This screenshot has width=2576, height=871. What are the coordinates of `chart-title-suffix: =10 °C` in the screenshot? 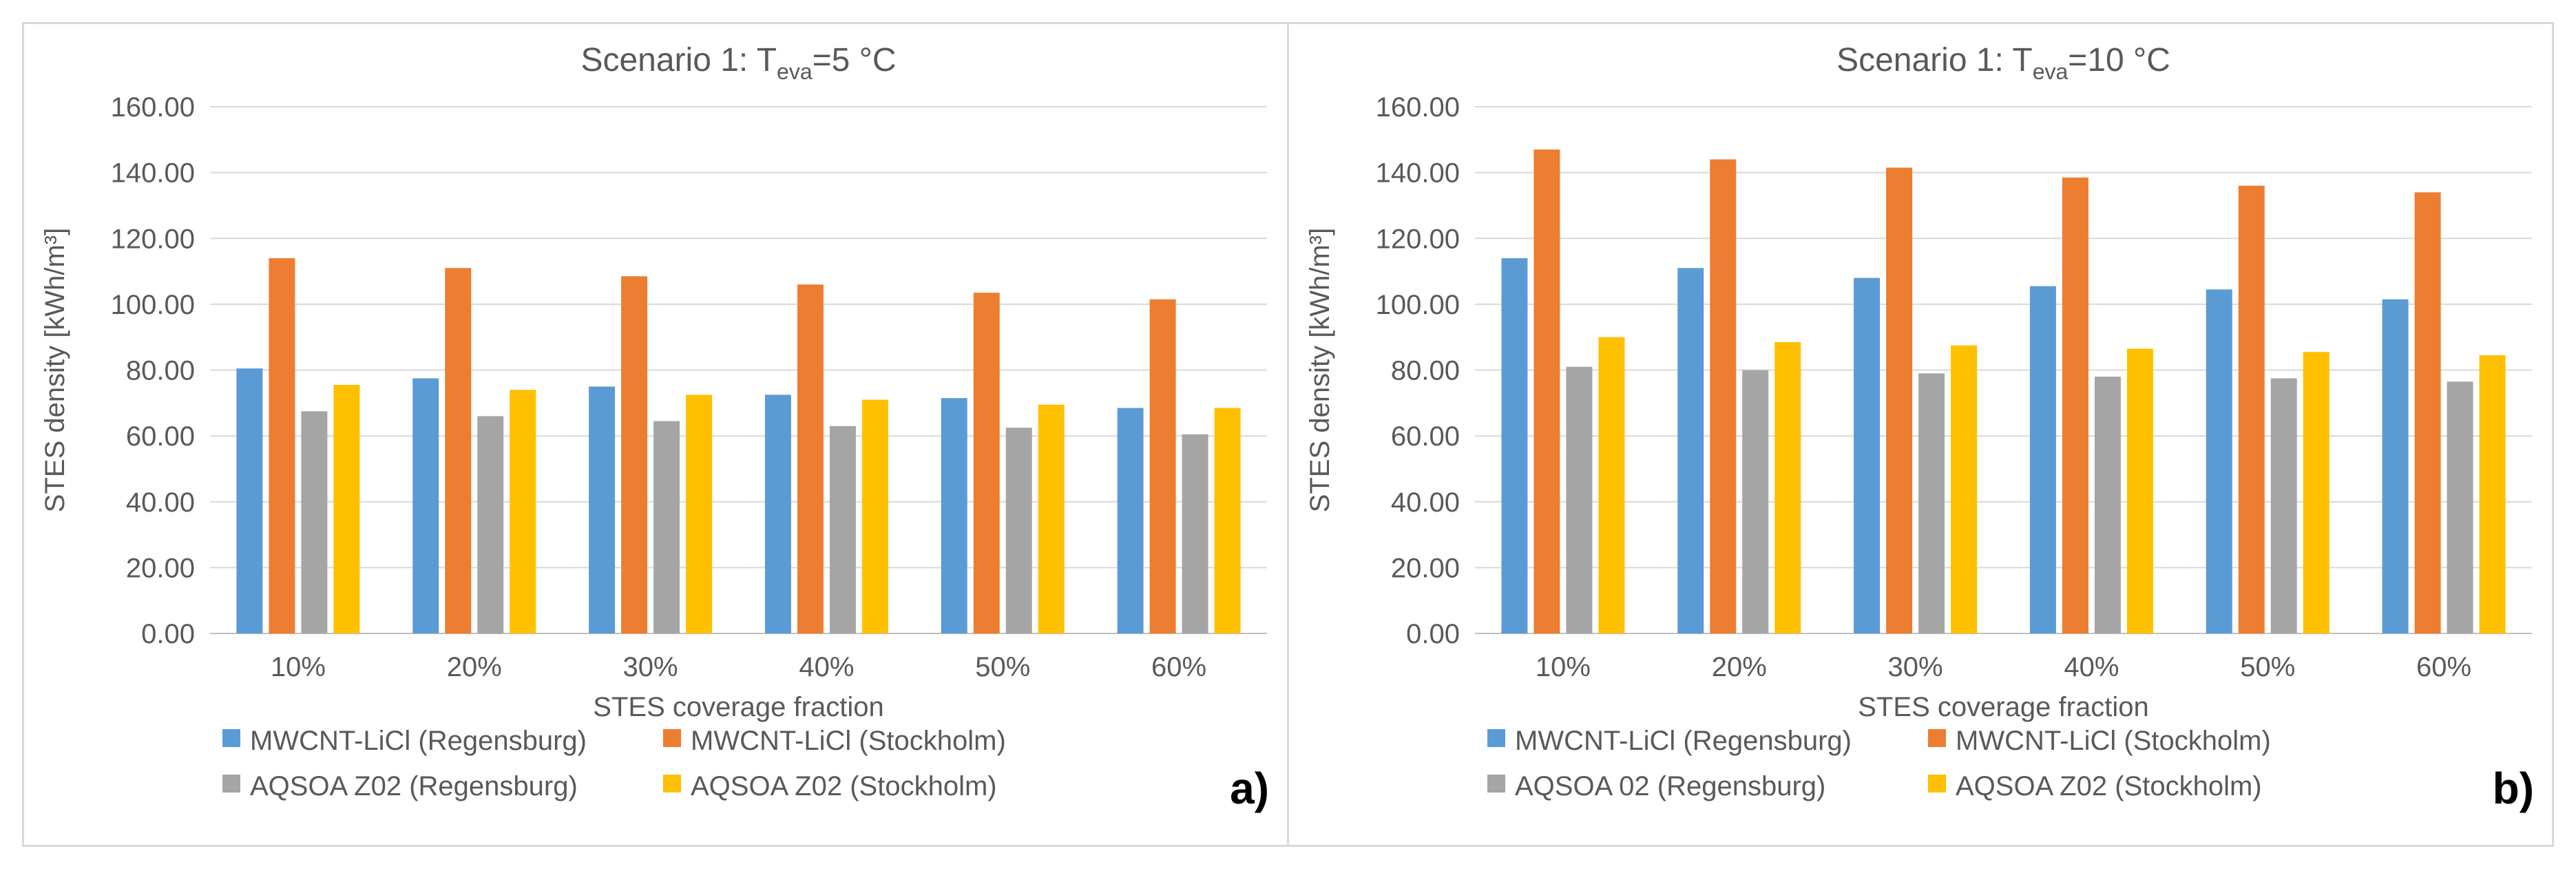 It's located at (2119, 60).